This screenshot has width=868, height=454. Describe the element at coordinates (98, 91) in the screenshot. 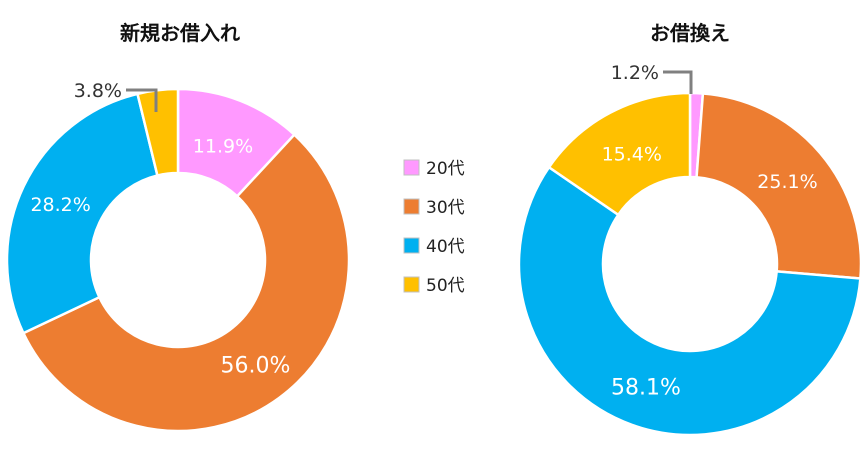

I see `data-label-50s: 3.8%` at that location.